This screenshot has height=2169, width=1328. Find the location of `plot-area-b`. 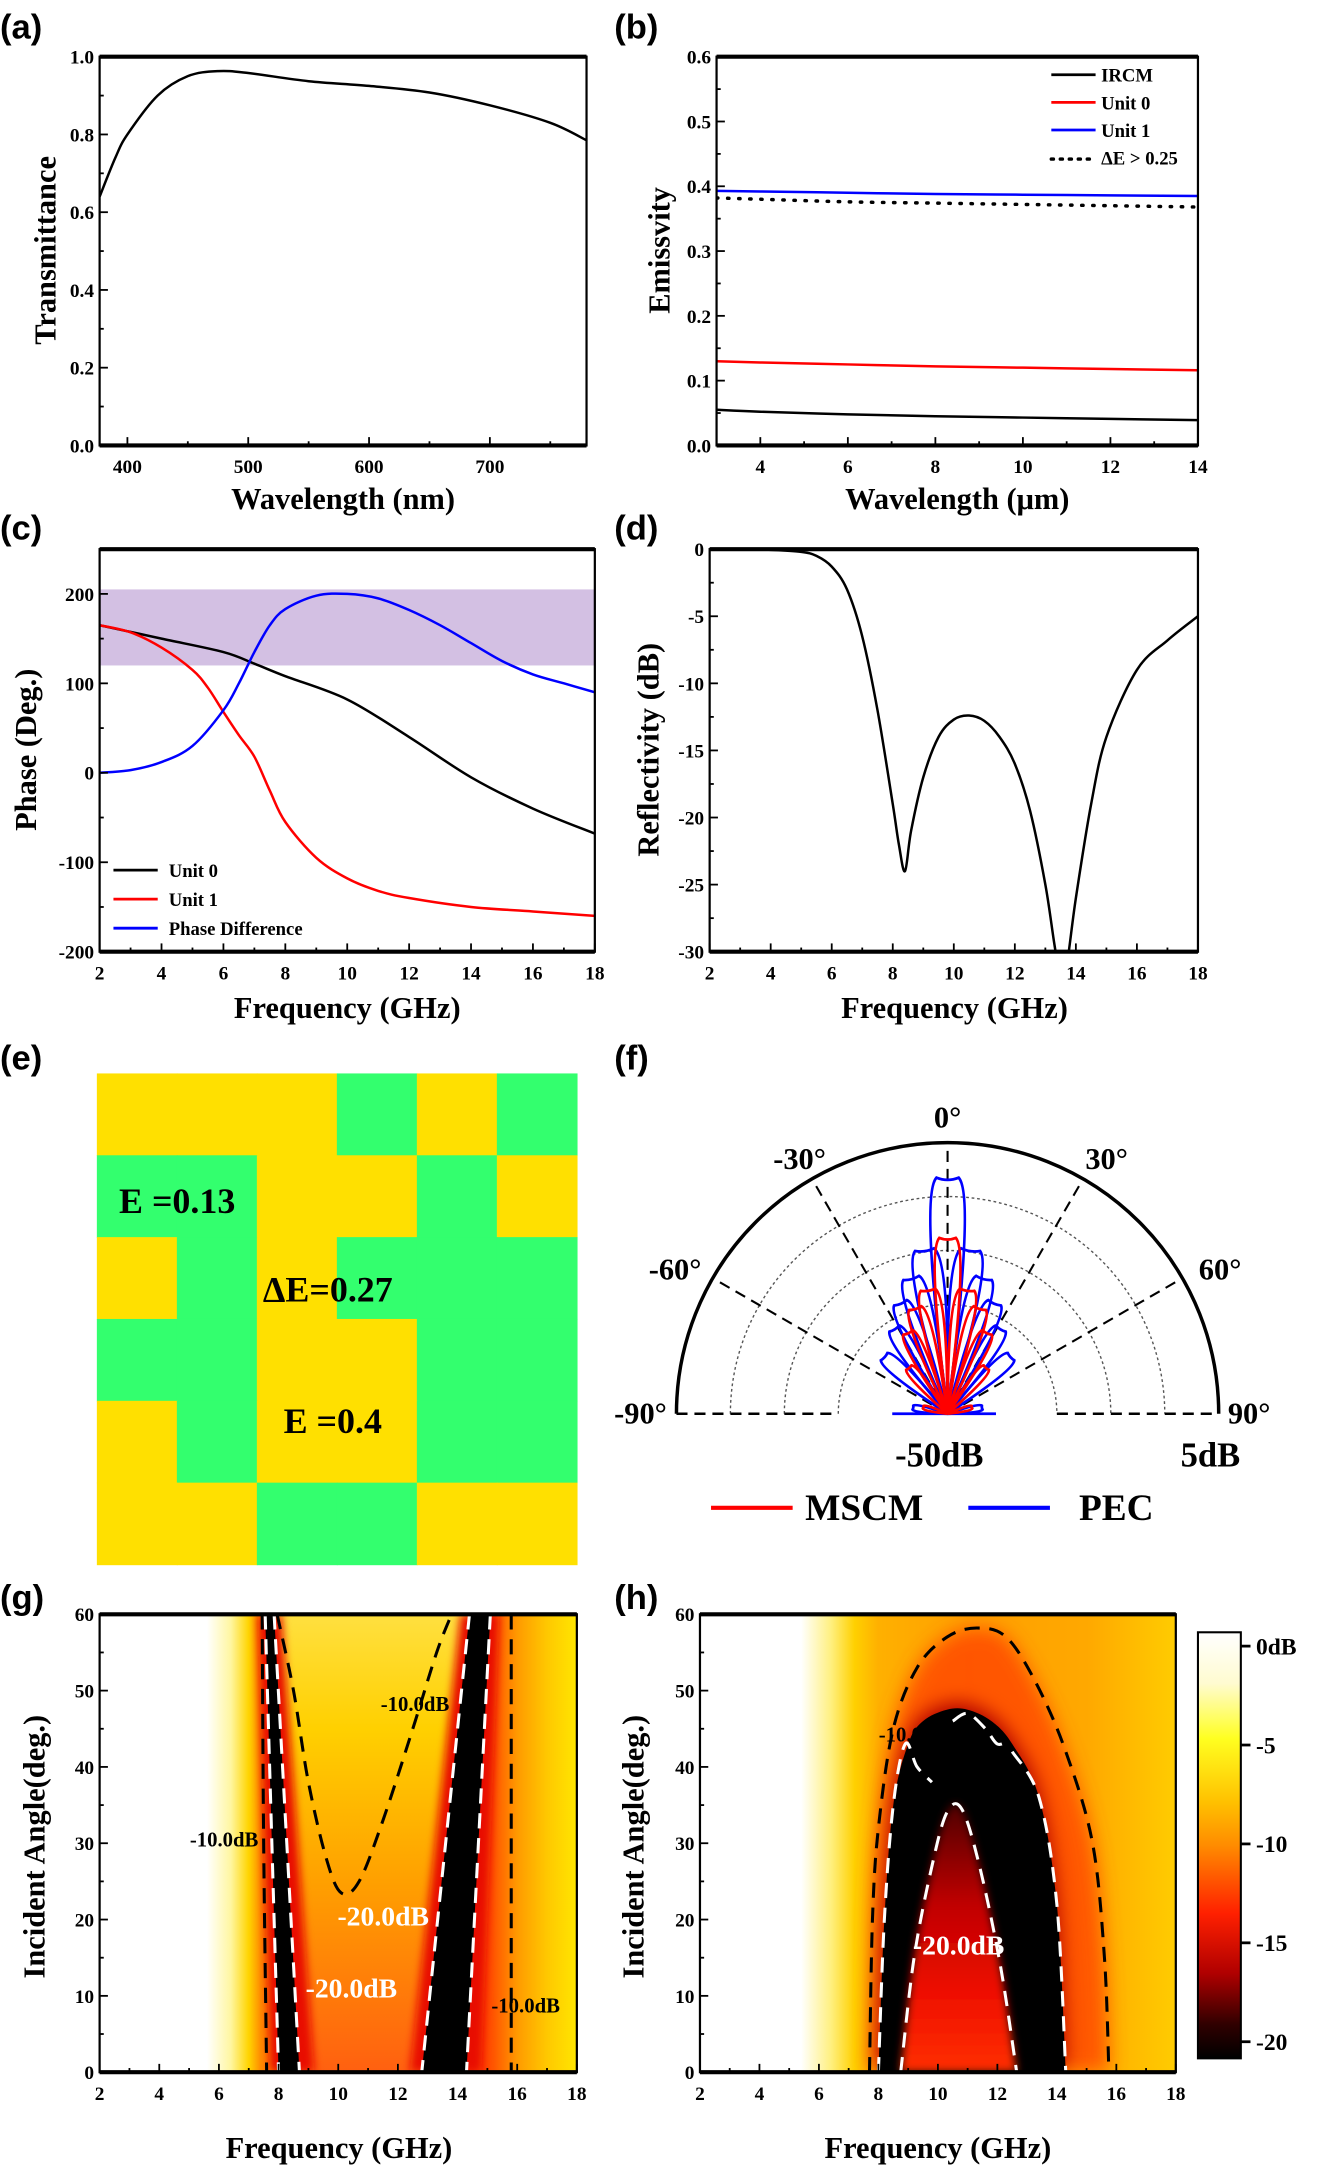

plot-area-b is located at coordinates (957, 305).